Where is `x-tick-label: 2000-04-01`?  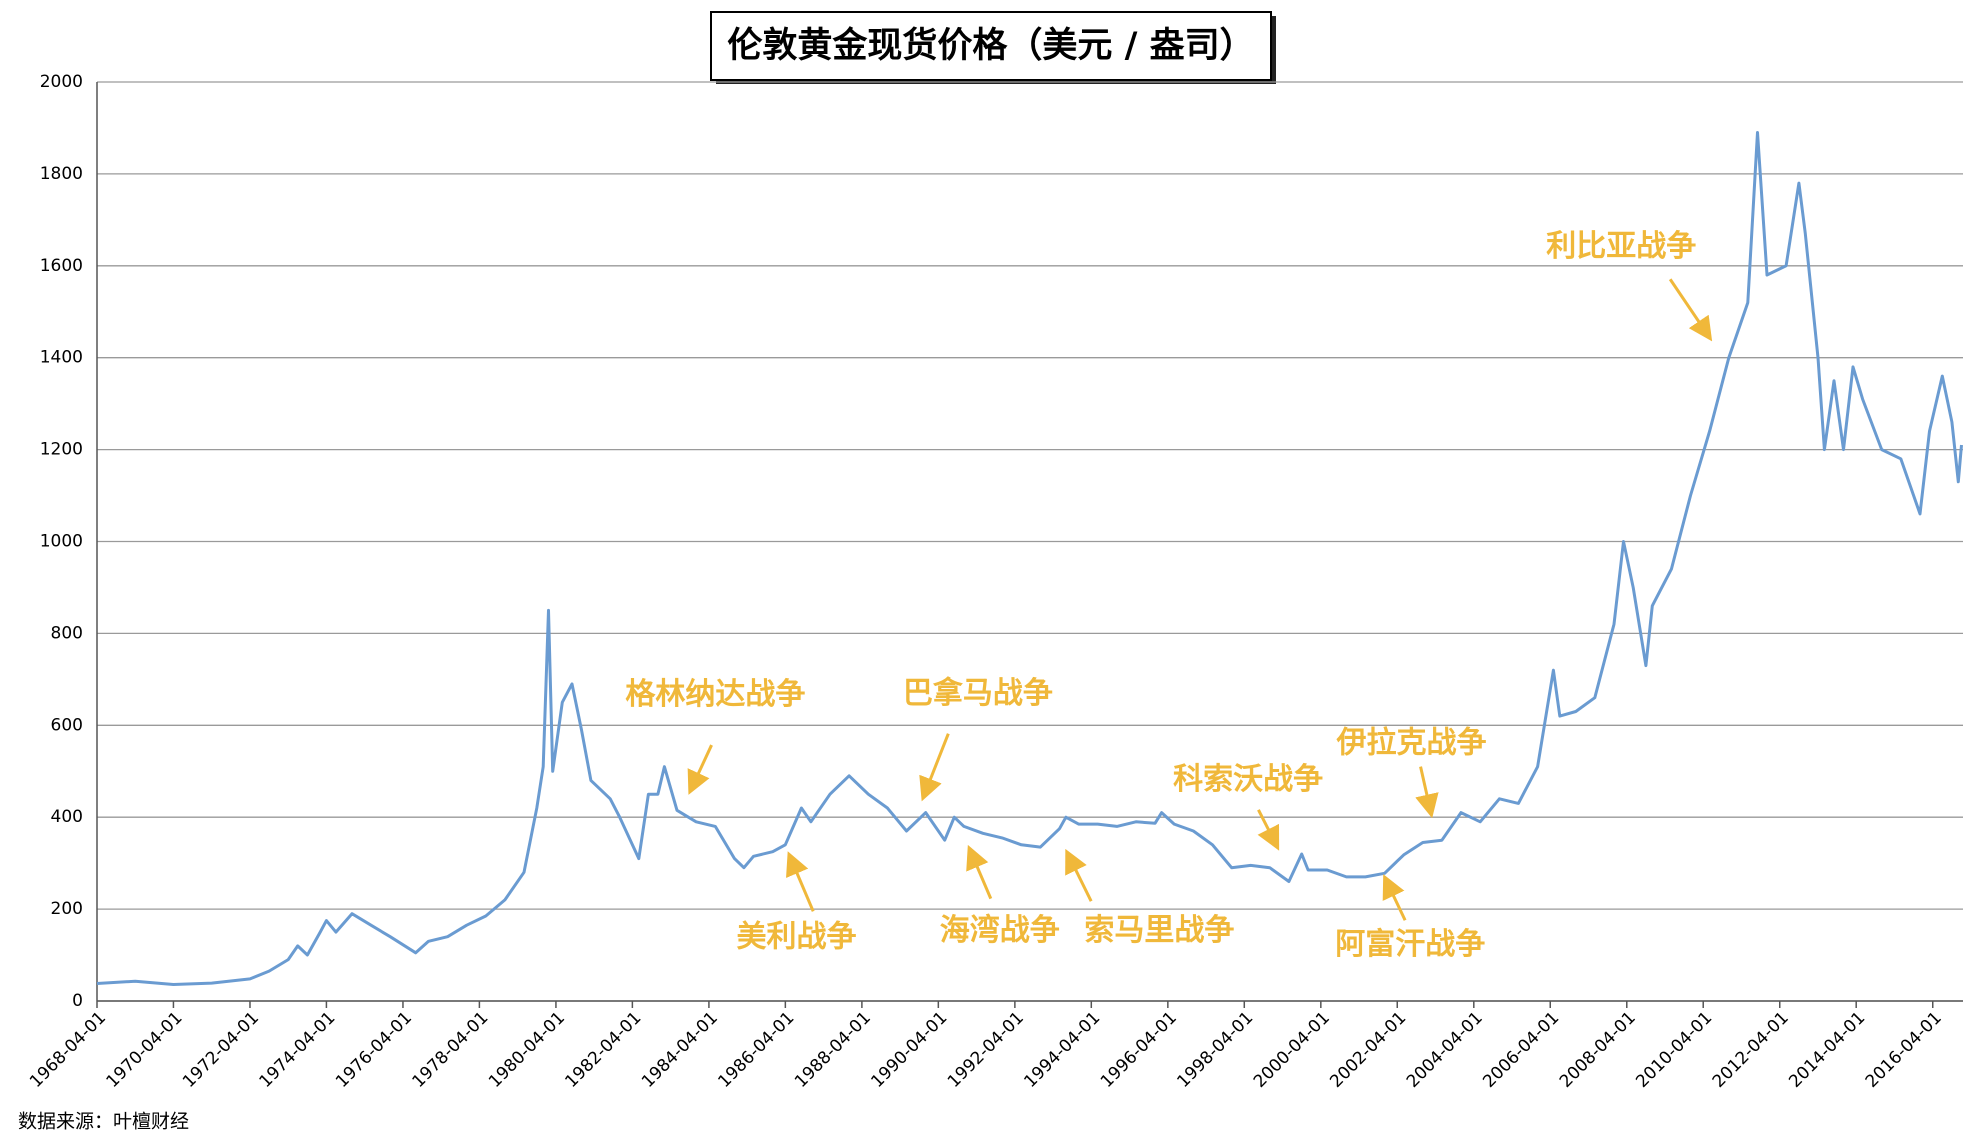
x-tick-label: 2000-04-01 is located at coordinates (1292, 1050).